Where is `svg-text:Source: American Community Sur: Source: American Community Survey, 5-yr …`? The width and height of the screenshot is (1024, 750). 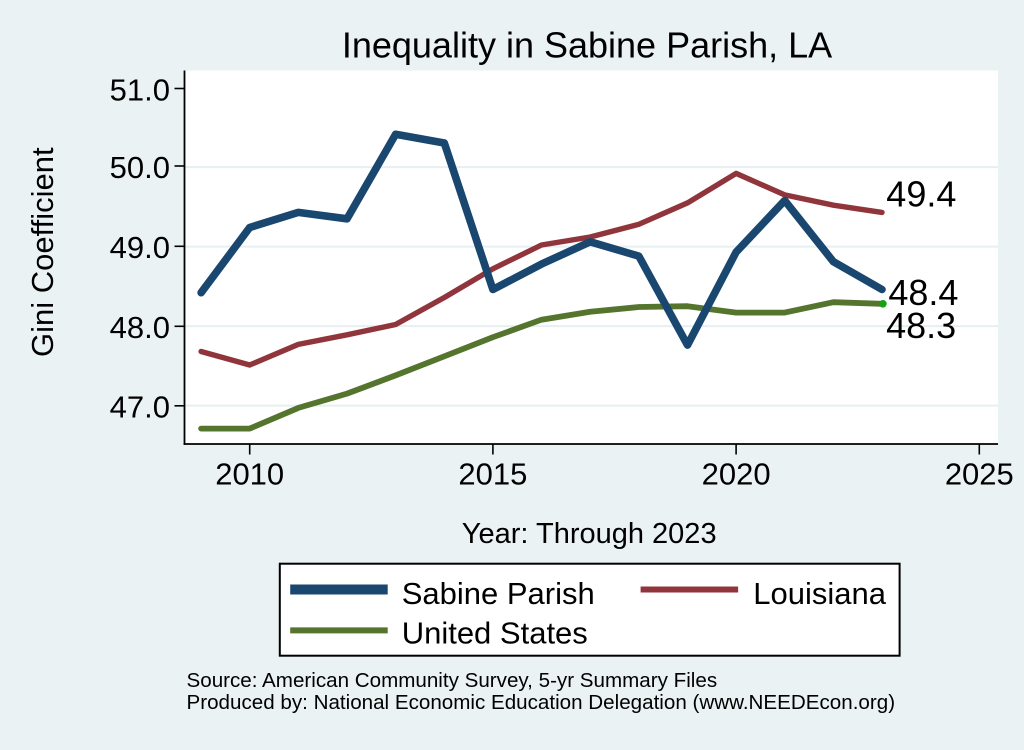 svg-text:Source: American Community Sur: Source: American Community Survey, 5-yr … is located at coordinates (452, 680).